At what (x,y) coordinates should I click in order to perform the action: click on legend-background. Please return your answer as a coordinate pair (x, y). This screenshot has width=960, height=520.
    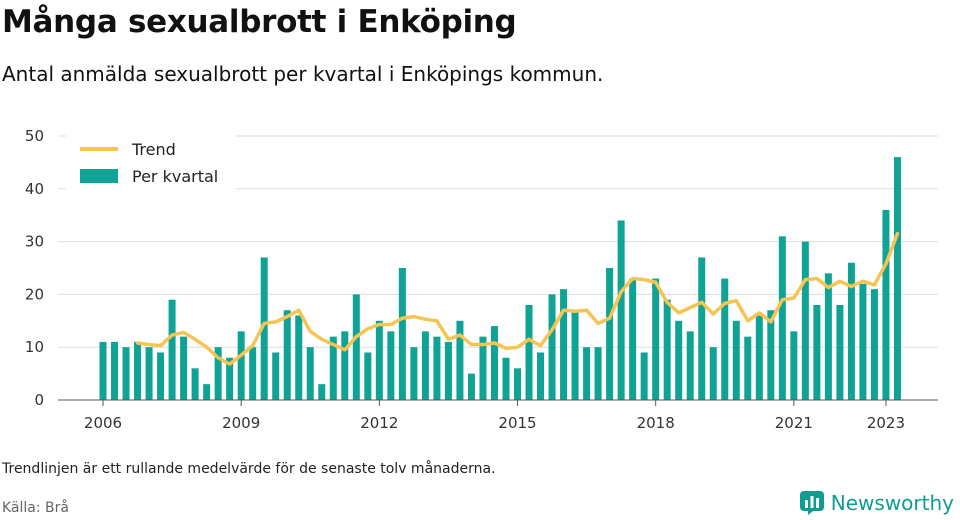
    Looking at the image, I should click on (151, 162).